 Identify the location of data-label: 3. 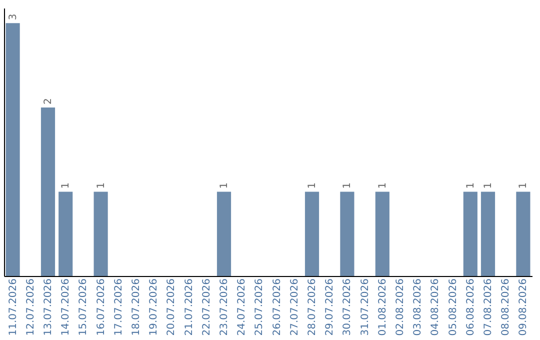
(13, 17).